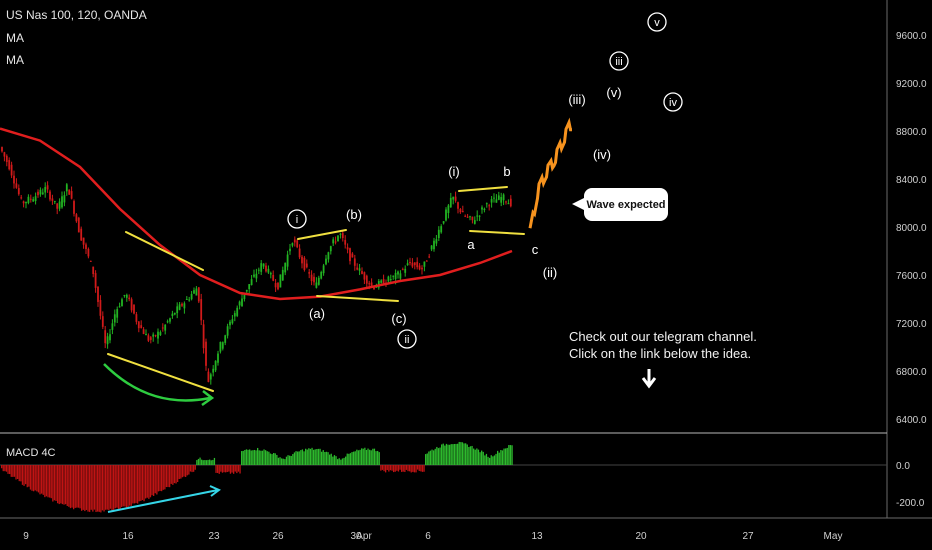 The height and width of the screenshot is (550, 932). Describe the element at coordinates (164, 251) in the screenshot. I see `wedge-upper-line` at that location.